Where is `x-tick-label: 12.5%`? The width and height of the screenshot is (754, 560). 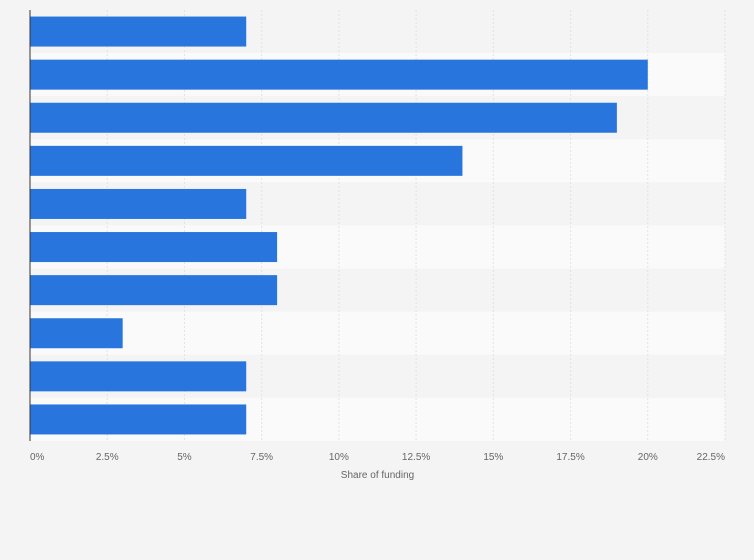 x-tick-label: 12.5% is located at coordinates (416, 457).